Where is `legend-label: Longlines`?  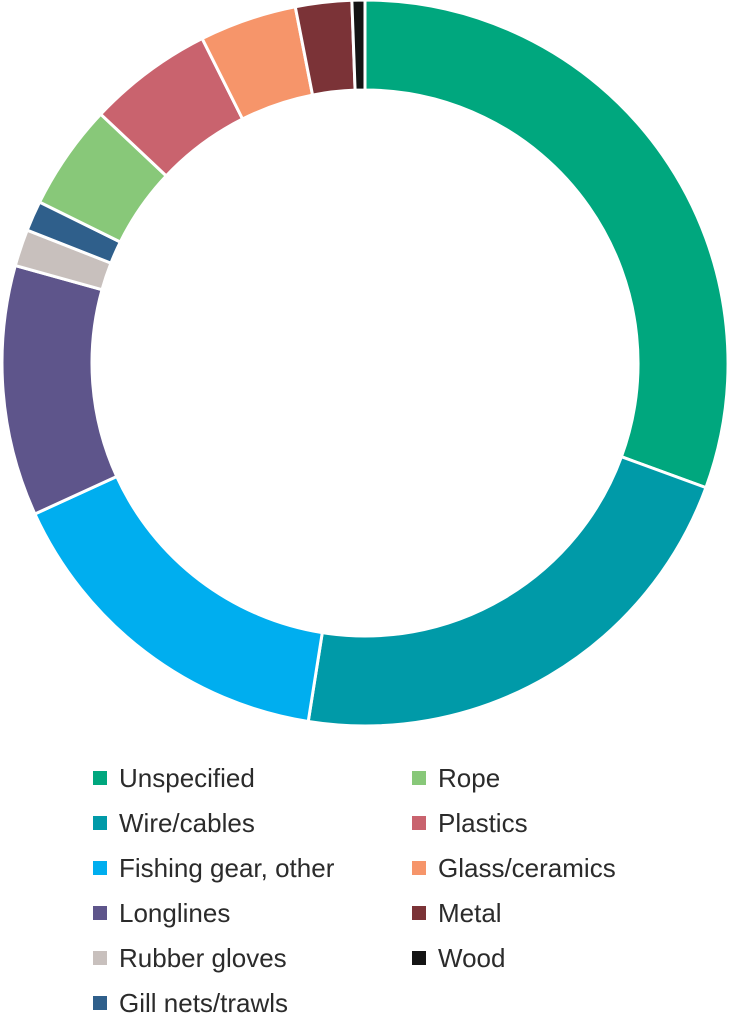
legend-label: Longlines is located at coordinates (175, 913).